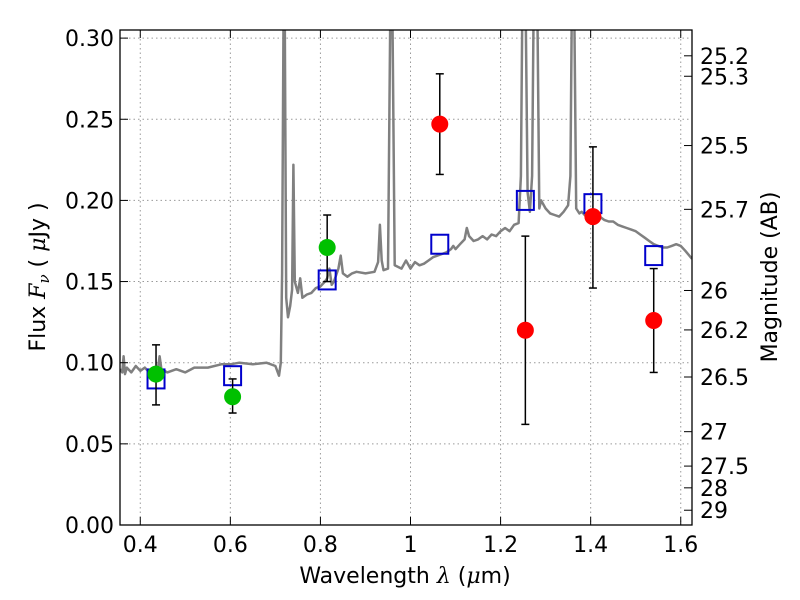 The width and height of the screenshot is (800, 600). What do you see at coordinates (770, 277) in the screenshot?
I see `y2-axis-label: Magnitude (AB)` at bounding box center [770, 277].